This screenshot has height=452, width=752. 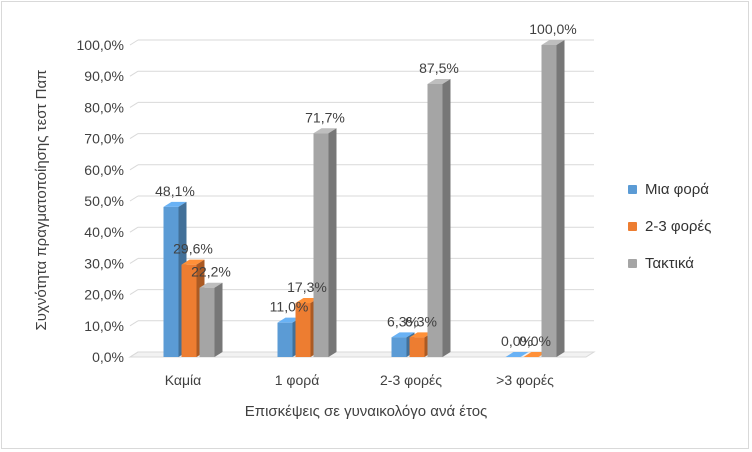 What do you see at coordinates (525, 380) in the screenshot?
I see `x-tick-label: >3 φορές` at bounding box center [525, 380].